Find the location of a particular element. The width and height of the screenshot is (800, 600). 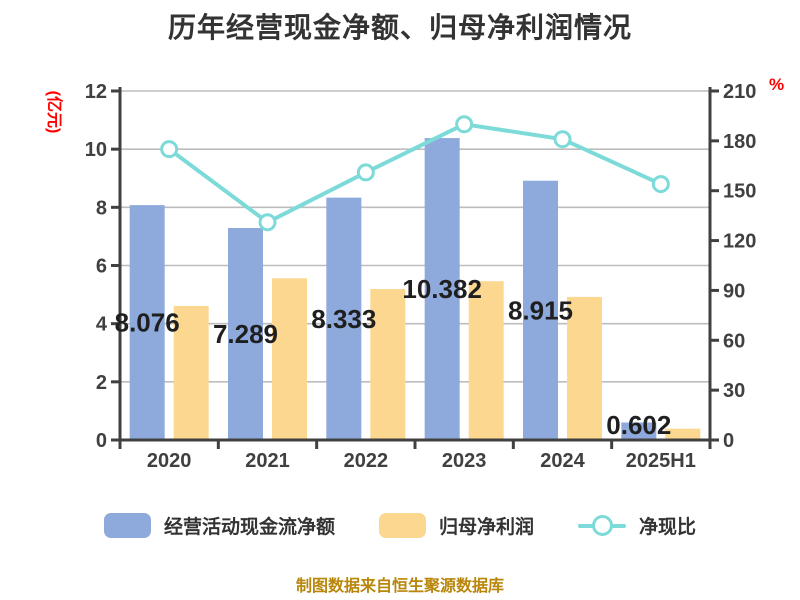

cash-ratio-line-icon is located at coordinates (602, 525).